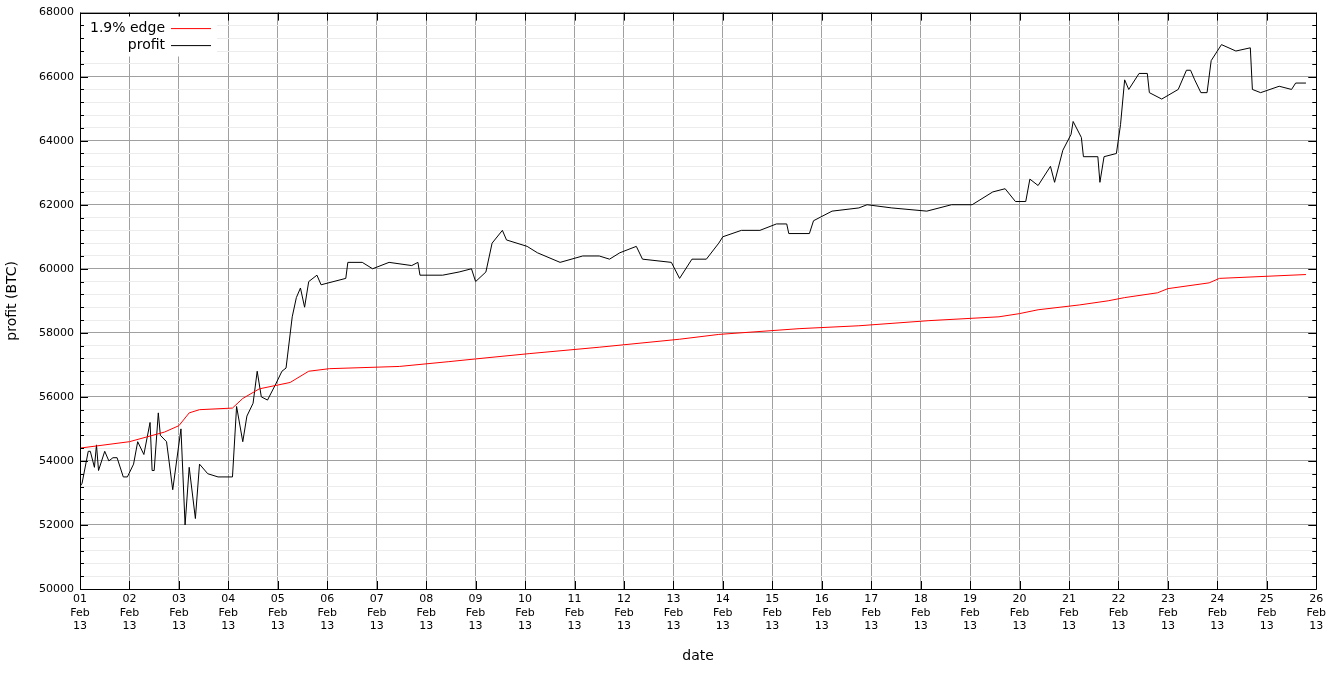  Describe the element at coordinates (1069, 612) in the screenshot. I see `x-tick-label: 21 Feb 13` at that location.